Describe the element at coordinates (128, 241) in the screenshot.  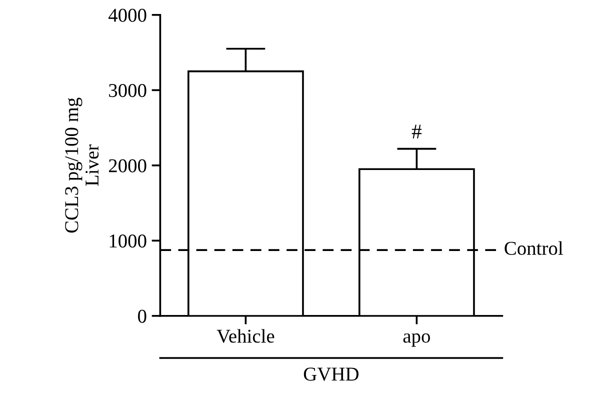
I see `y-tick-label: 1000` at that location.